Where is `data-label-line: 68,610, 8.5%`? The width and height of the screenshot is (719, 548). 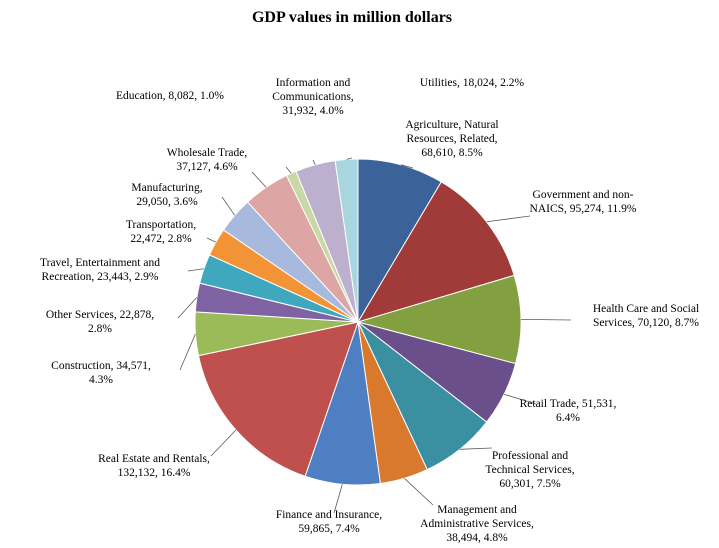
data-label-line: 68,610, 8.5% is located at coordinates (452, 153).